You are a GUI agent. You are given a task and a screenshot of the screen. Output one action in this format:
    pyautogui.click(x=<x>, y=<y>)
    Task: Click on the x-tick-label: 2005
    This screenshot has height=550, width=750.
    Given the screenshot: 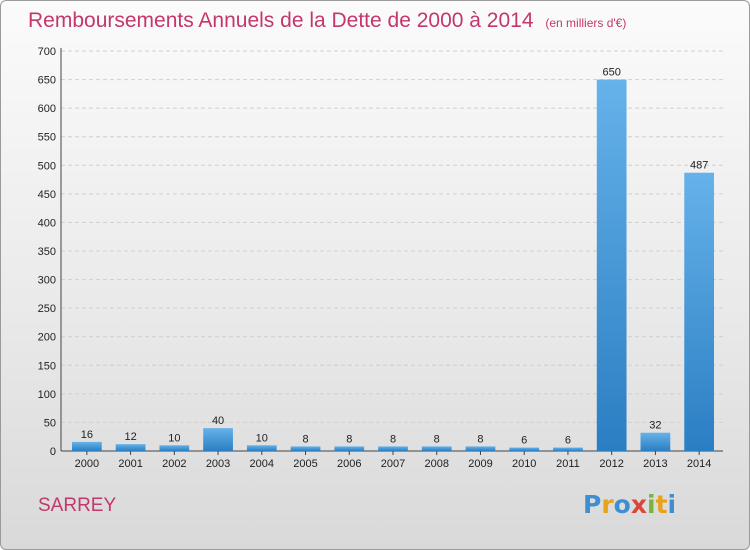 What is the action you would take?
    pyautogui.click(x=305, y=464)
    